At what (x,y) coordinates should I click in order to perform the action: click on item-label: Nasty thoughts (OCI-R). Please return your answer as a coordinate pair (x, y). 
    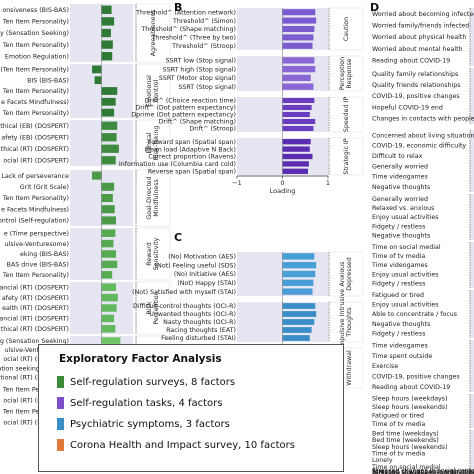
    Looking at the image, I should click on (199, 322).